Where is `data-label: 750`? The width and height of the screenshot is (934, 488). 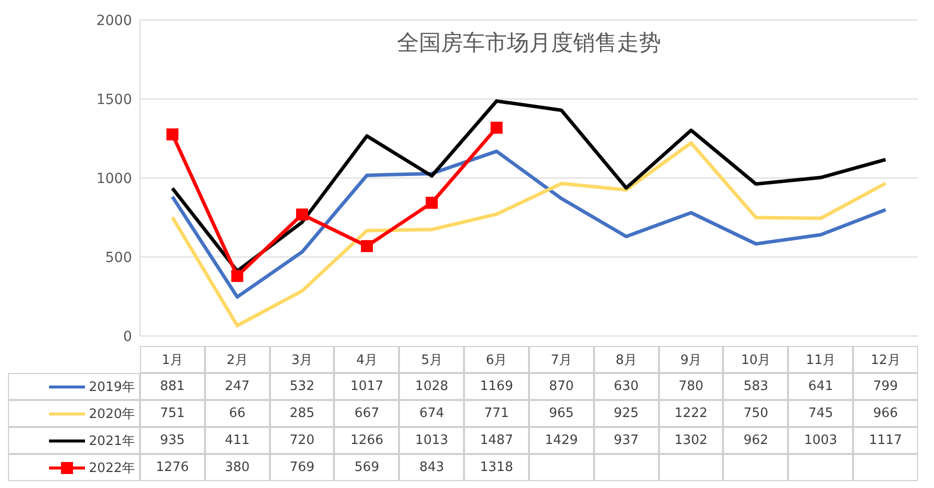 data-label: 750 is located at coordinates (755, 413).